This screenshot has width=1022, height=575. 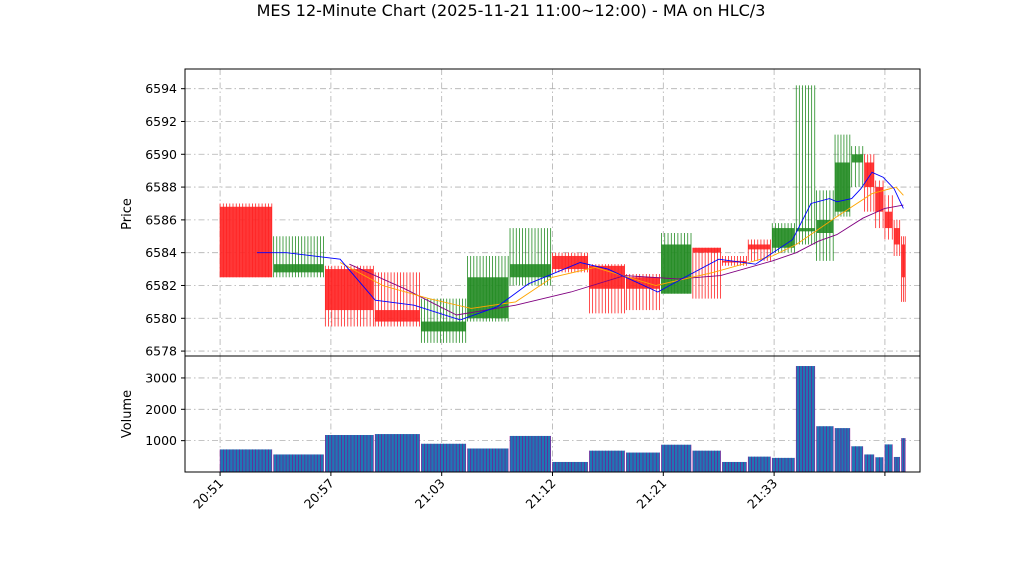 I want to click on price-tick-label: 6592, so click(x=161, y=121).